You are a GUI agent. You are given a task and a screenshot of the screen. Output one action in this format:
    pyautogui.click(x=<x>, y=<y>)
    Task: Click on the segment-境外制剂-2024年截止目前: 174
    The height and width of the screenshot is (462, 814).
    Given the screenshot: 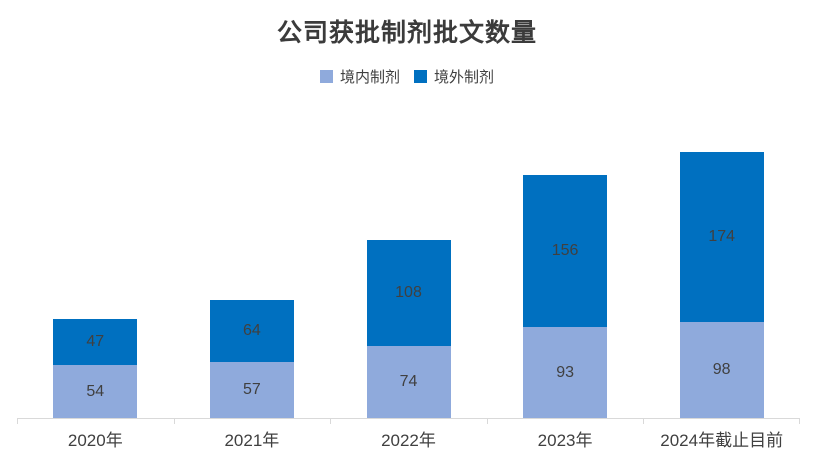 What is the action you would take?
    pyautogui.click(x=721, y=237)
    